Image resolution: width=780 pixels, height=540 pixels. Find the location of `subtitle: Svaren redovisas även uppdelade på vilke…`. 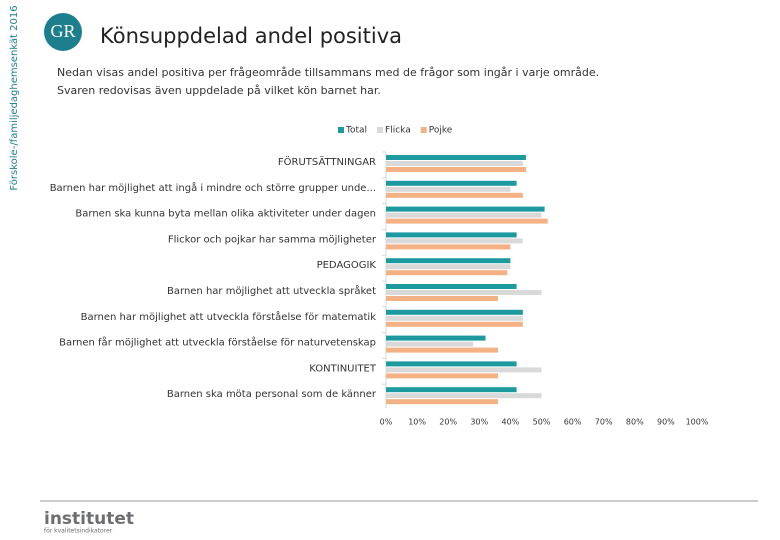

subtitle: Svaren redovisas även uppdelade på vilke… is located at coordinates (219, 90).